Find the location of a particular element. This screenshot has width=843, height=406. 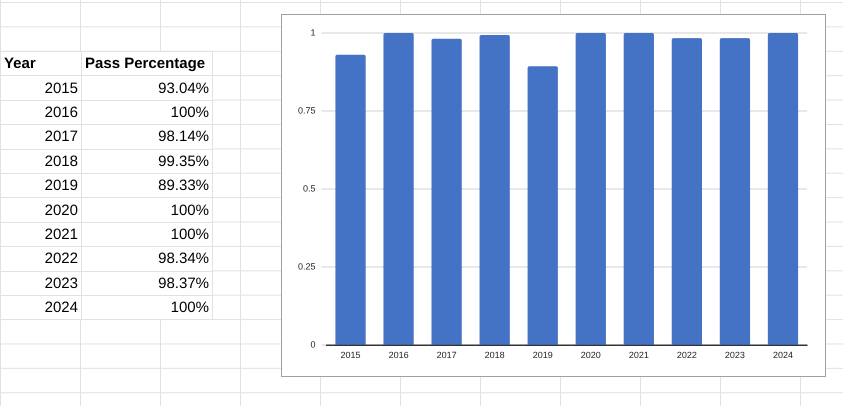

x-tick-label: 2019 is located at coordinates (542, 355).